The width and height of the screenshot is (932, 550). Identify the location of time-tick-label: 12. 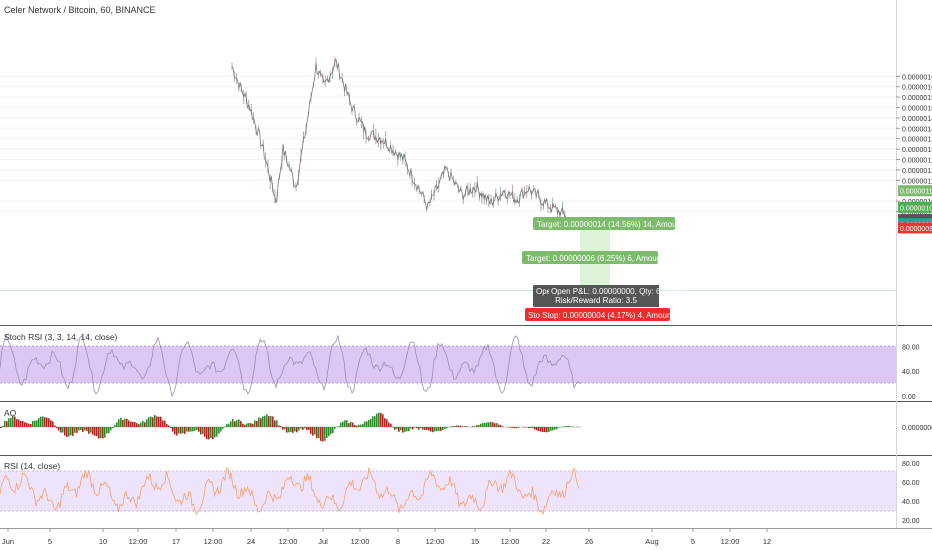
(767, 541).